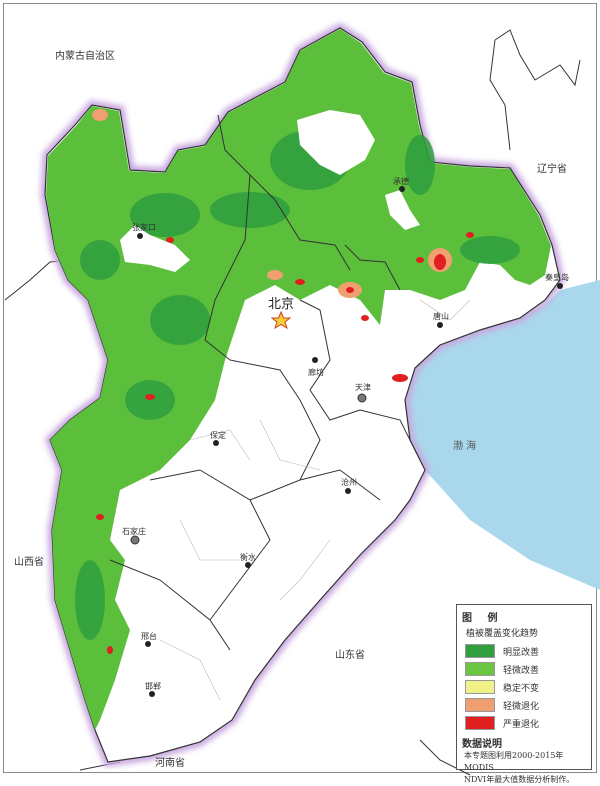 Image resolution: width=600 pixels, height=786 pixels. I want to click on label-liaoning: 辽宁省, so click(552, 169).